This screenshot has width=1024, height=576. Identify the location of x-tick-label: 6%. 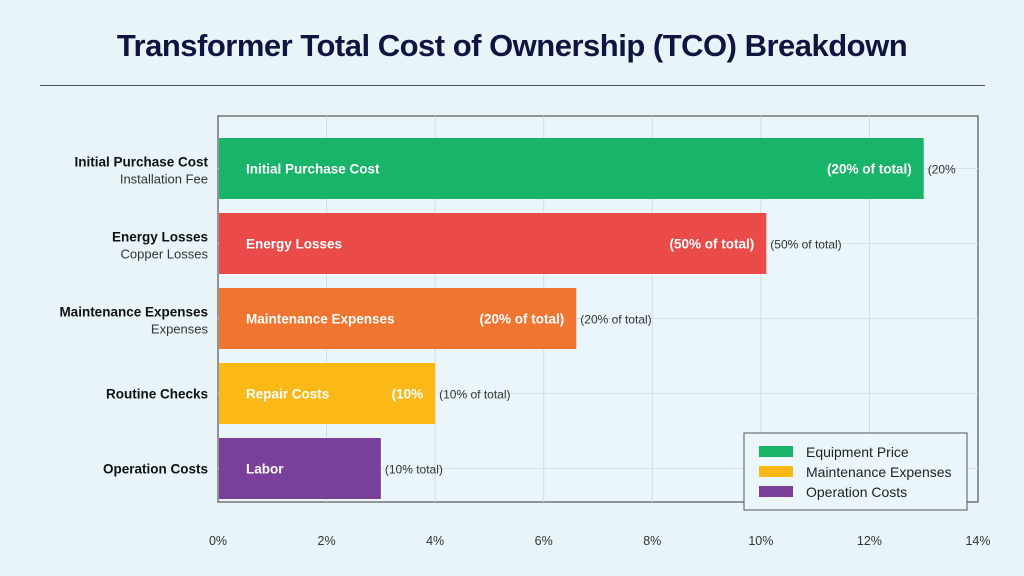
(544, 541).